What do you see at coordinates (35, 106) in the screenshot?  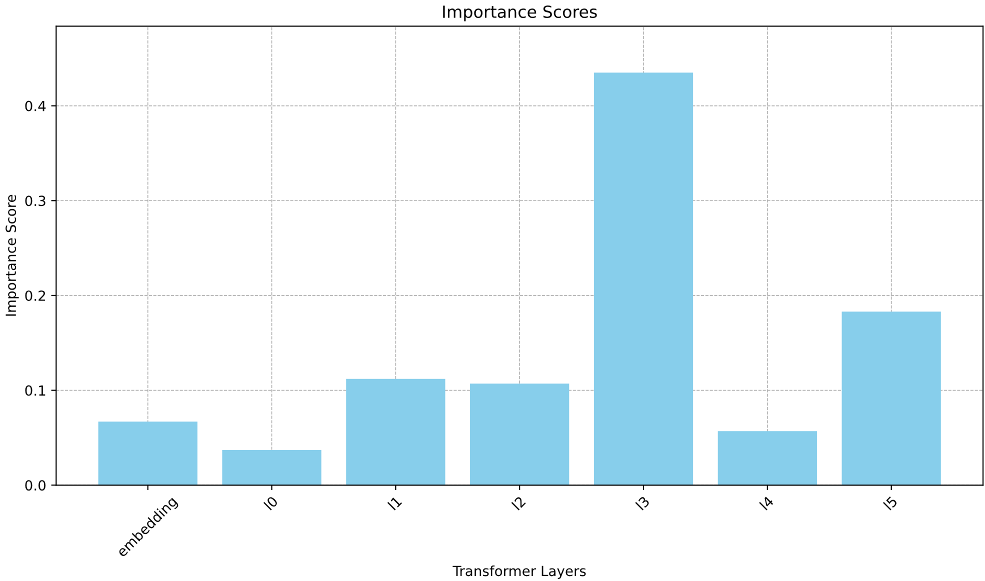 I see `y-tick-label: 0.4` at bounding box center [35, 106].